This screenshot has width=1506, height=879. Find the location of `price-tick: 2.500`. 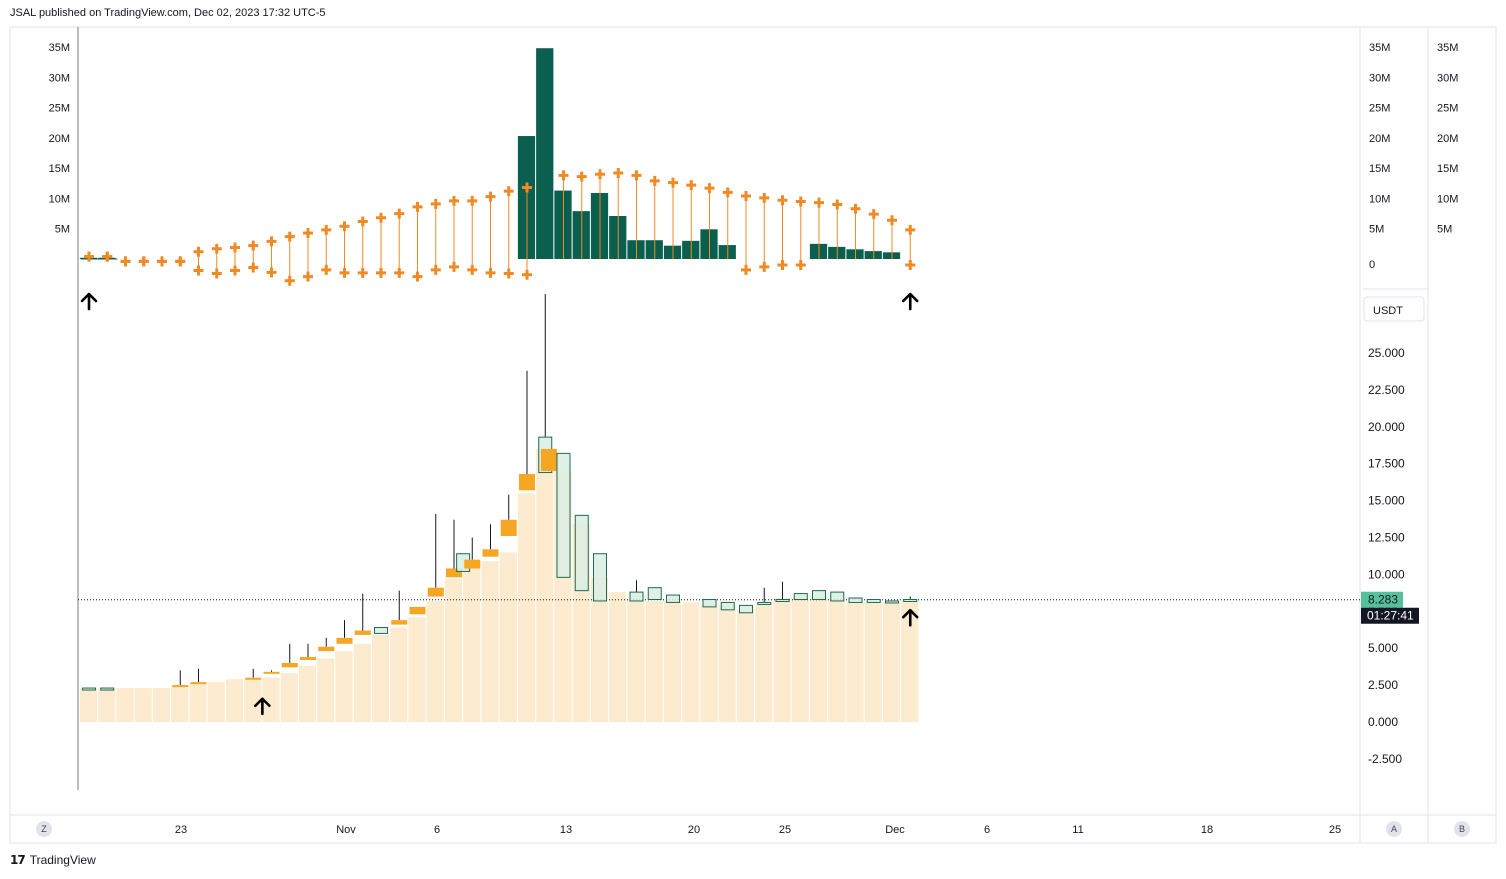

price-tick: 2.500 is located at coordinates (1383, 685).